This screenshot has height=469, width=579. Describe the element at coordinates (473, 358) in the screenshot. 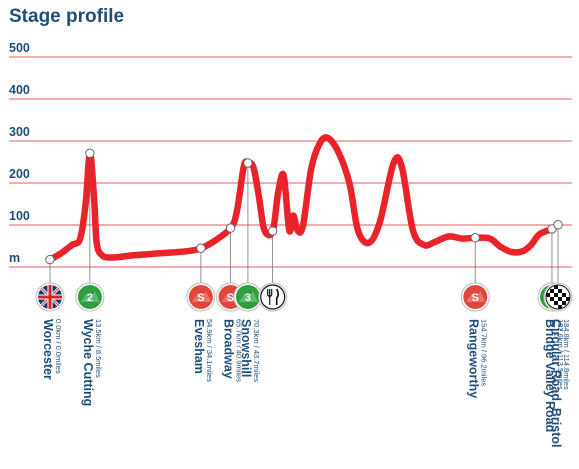

I see `location-name: Rangeworthy` at that location.